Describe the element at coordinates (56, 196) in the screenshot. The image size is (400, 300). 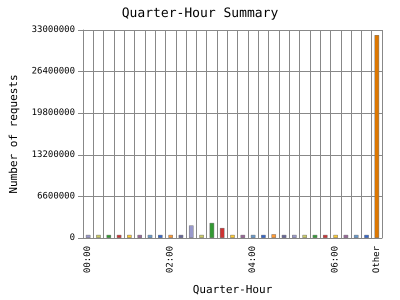
I see `y-tick-label: 6600000` at that location.